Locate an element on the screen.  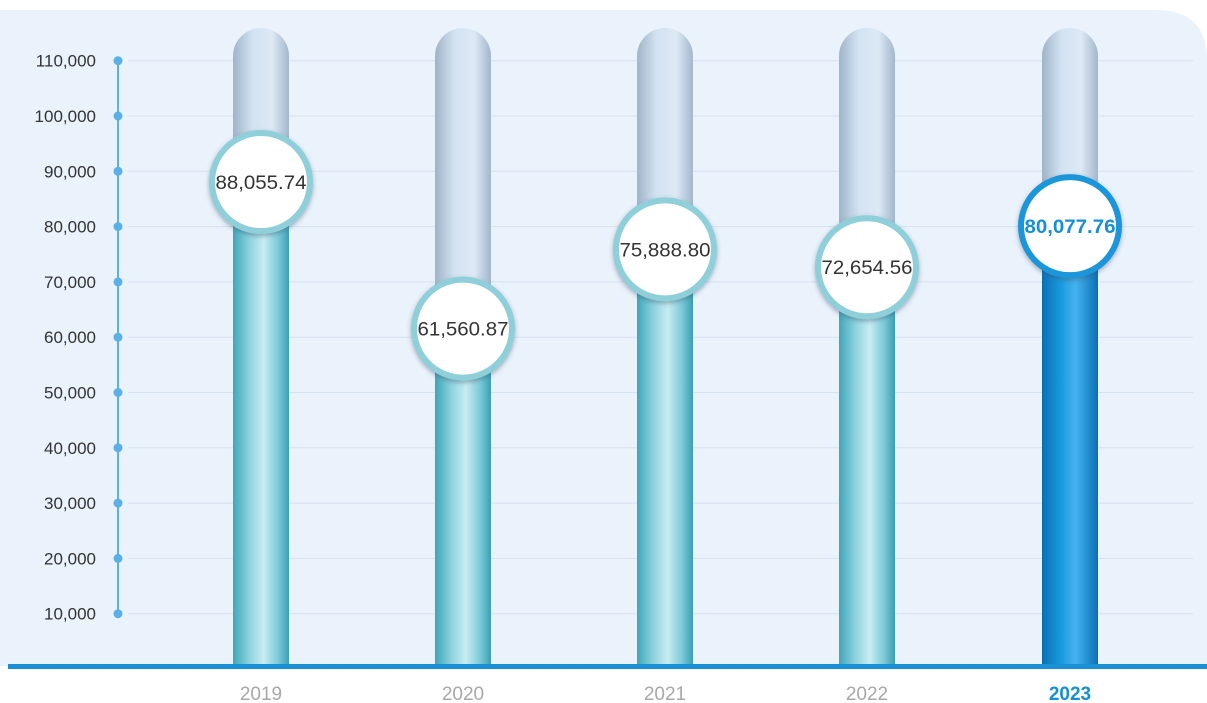
y-tick-label: 80,000 is located at coordinates (70, 227).